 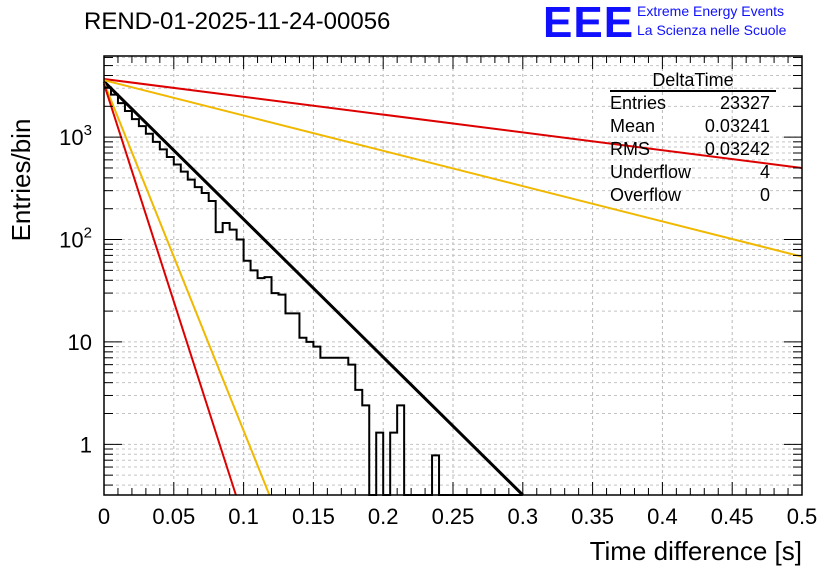 What do you see at coordinates (104, 516) in the screenshot?
I see `x-tick-label: 0` at bounding box center [104, 516].